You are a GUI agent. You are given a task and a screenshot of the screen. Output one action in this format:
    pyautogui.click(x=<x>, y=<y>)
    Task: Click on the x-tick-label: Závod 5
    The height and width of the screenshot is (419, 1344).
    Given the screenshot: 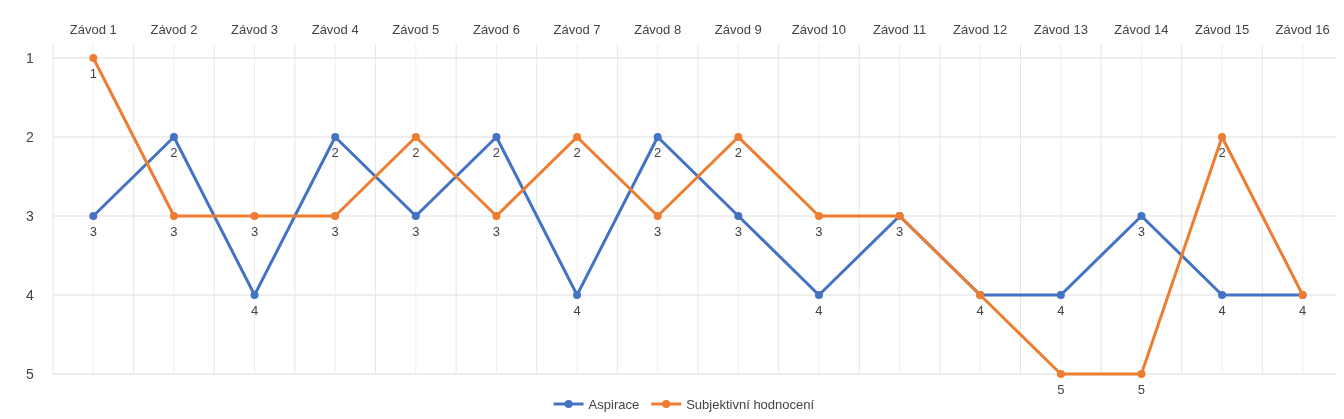 What is the action you would take?
    pyautogui.click(x=416, y=29)
    